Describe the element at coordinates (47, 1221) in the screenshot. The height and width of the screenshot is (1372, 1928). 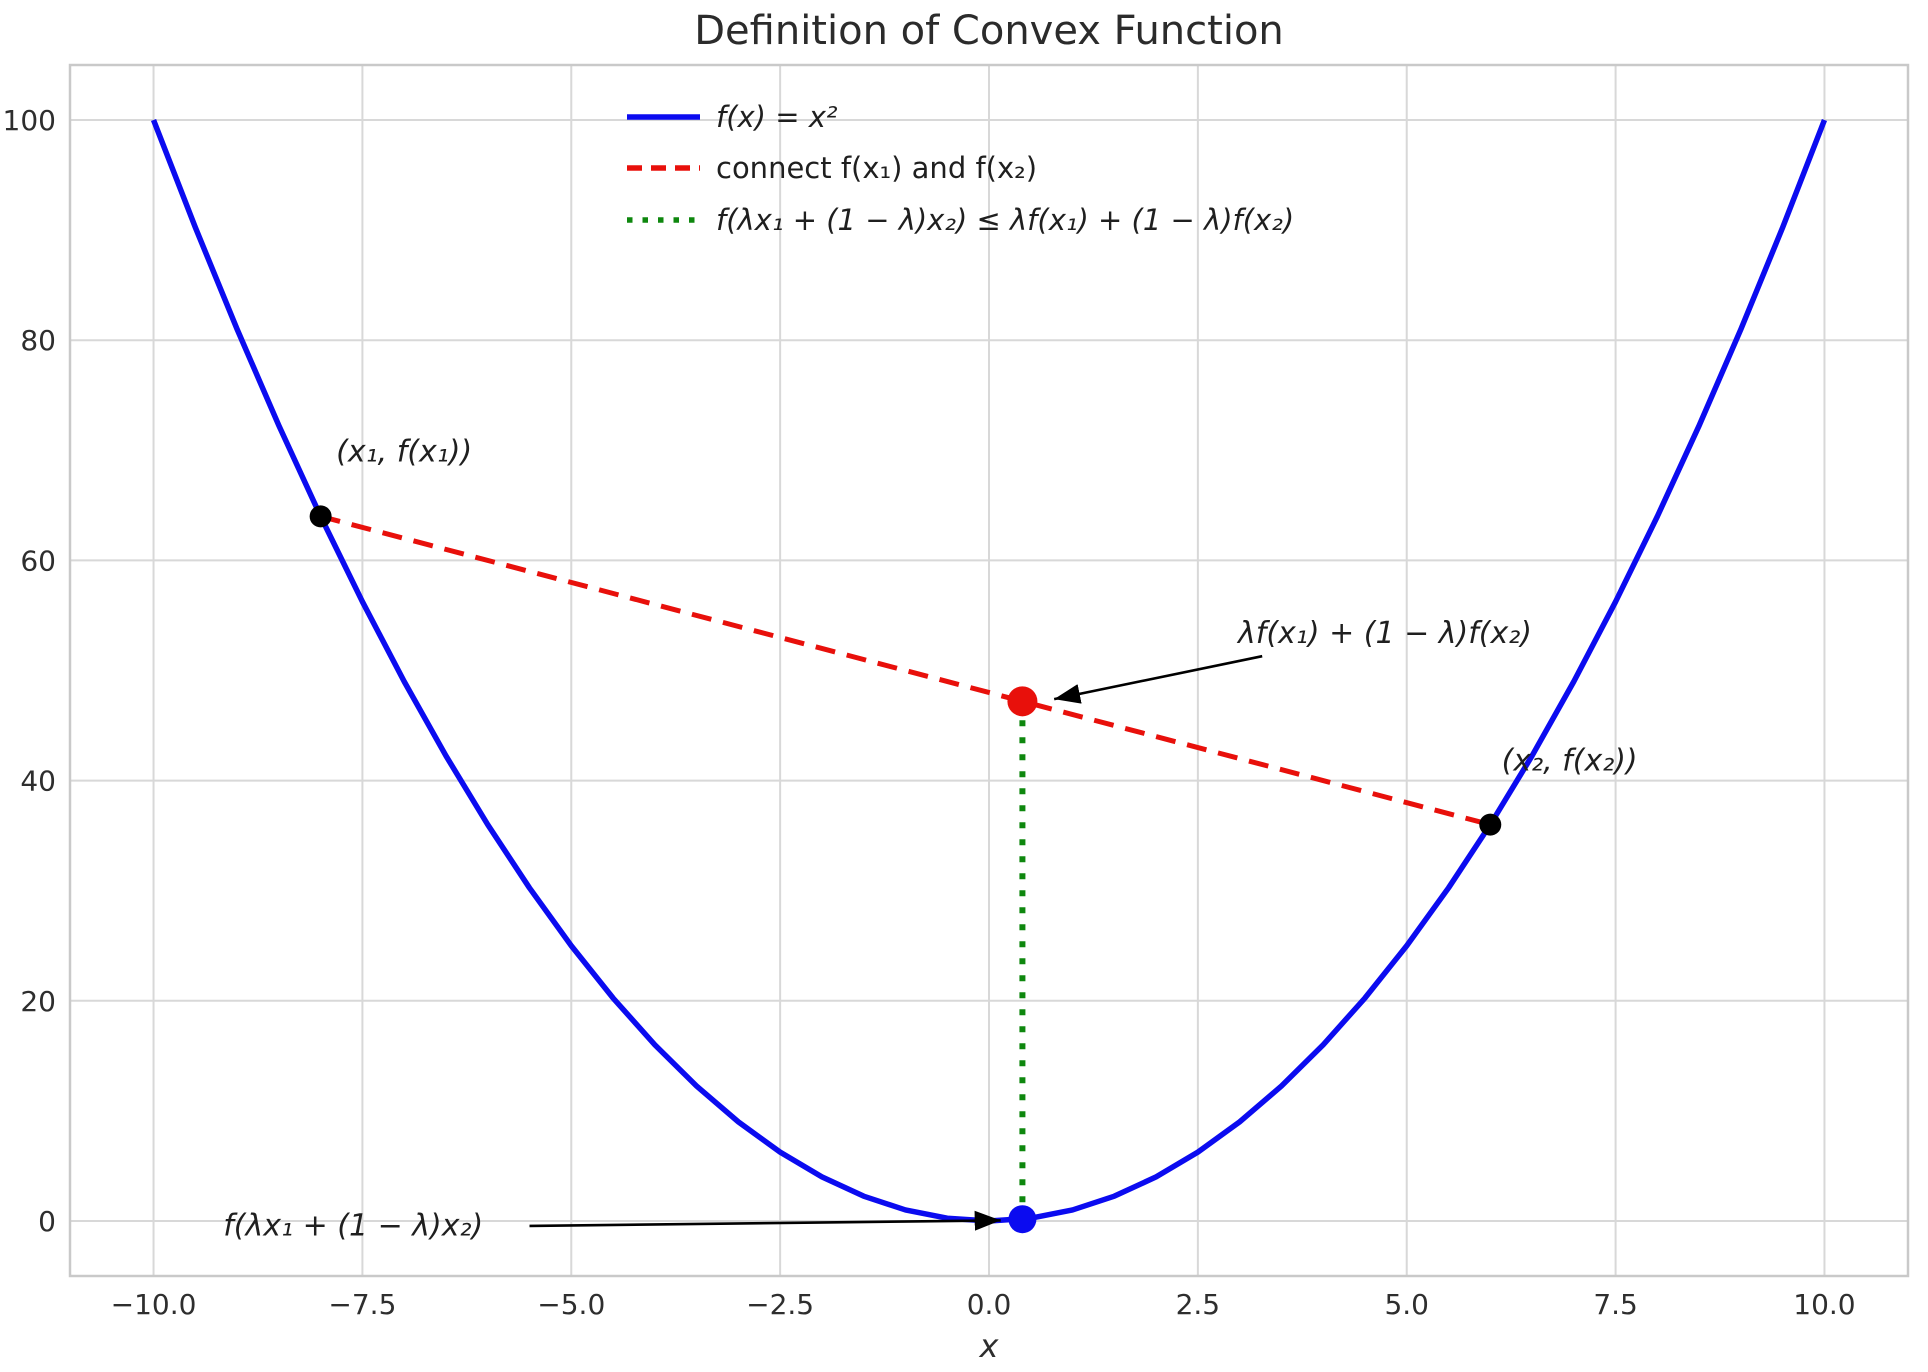
I see `y-tick-label: 0` at that location.